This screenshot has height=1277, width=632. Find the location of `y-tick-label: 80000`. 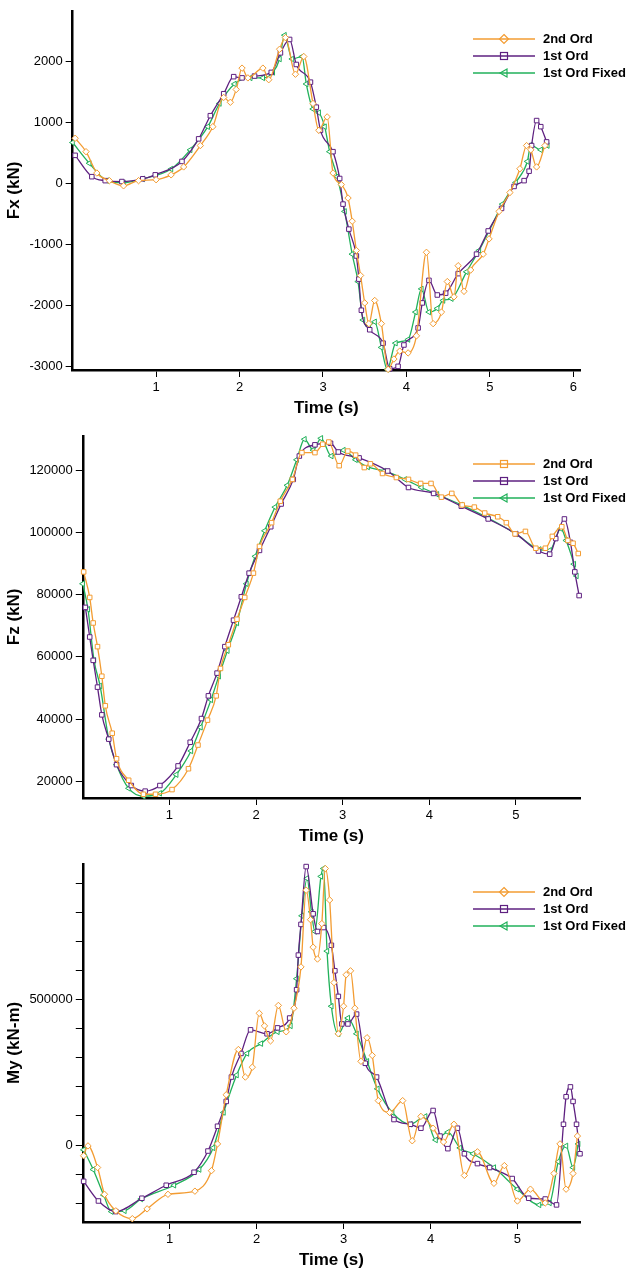

y-tick-label: 80000 is located at coordinates (54, 594).